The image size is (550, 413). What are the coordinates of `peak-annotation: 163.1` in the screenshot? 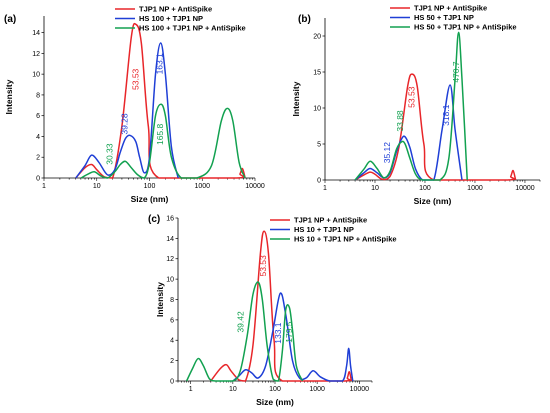 It's located at (159, 64).